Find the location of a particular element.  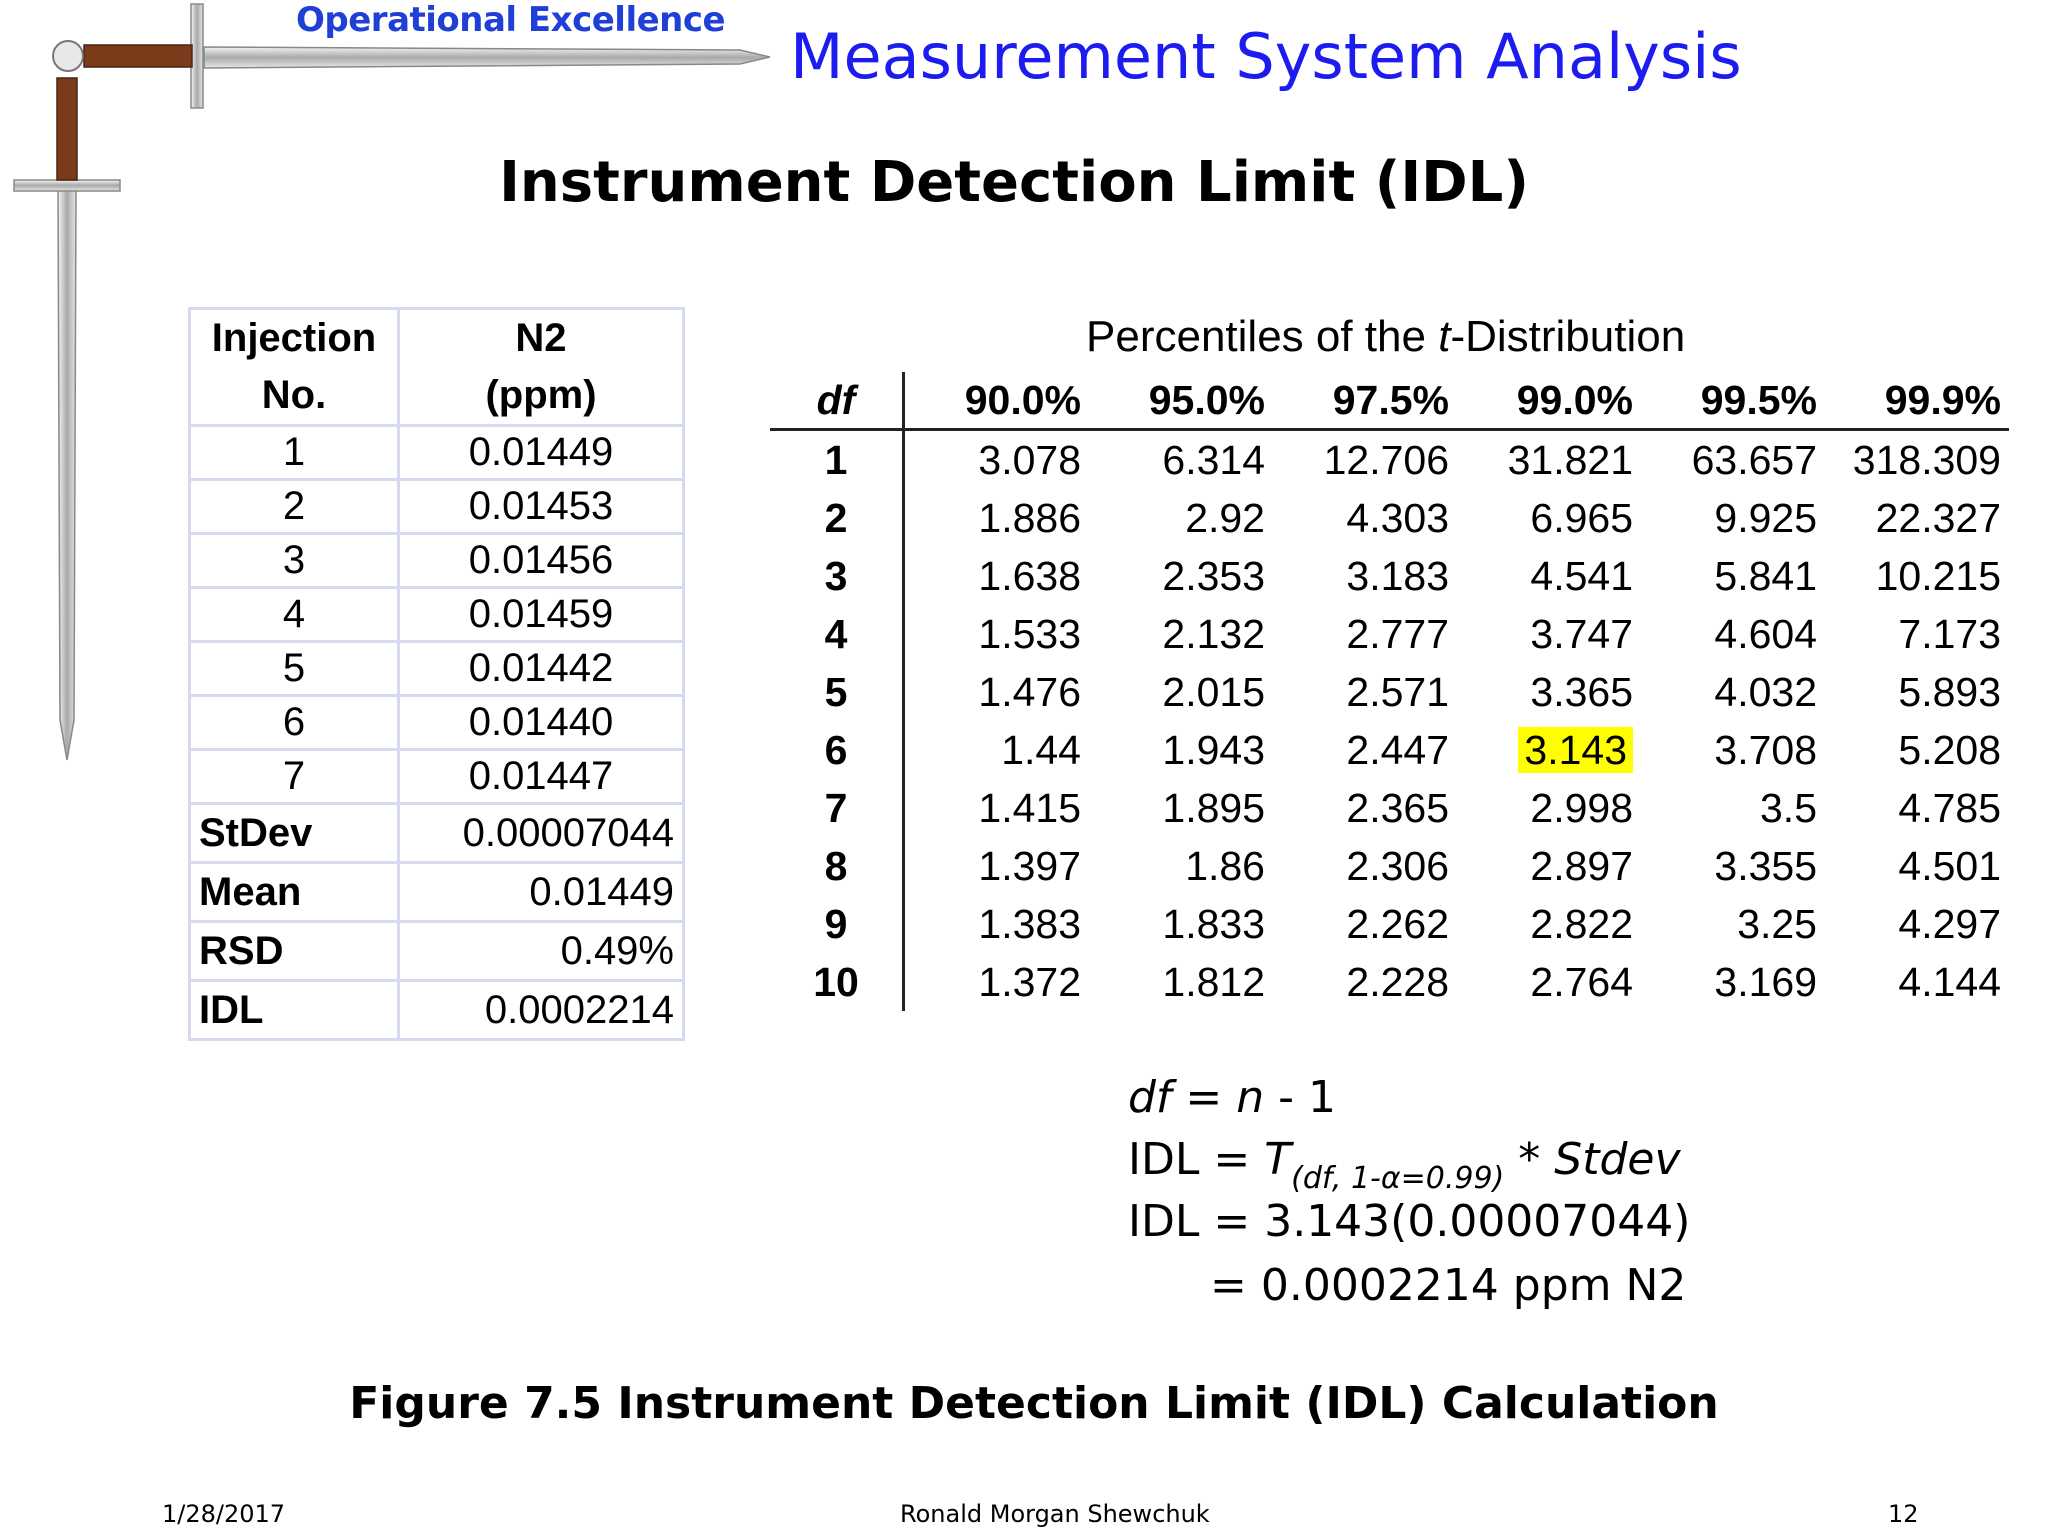

t-value-cell: 3.5 is located at coordinates (1788, 807).